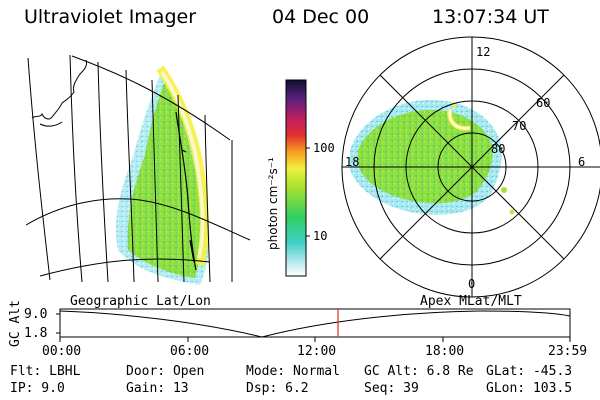 This screenshot has height=400, width=600. What do you see at coordinates (140, 301) in the screenshot?
I see `projection-label-left: Geographic Lat/Lon` at bounding box center [140, 301].